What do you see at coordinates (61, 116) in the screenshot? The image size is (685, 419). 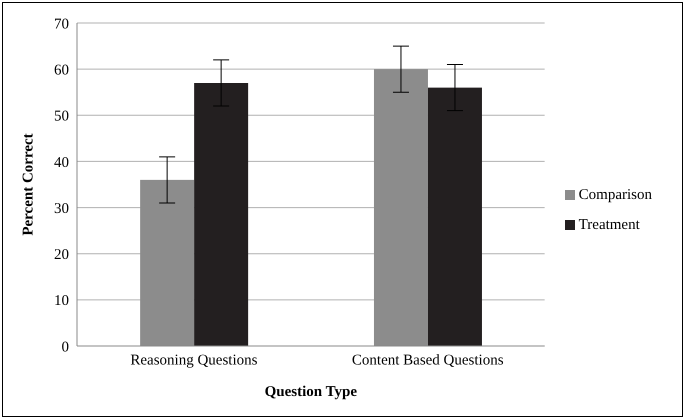 I see `y-tick-label: 50` at bounding box center [61, 116].